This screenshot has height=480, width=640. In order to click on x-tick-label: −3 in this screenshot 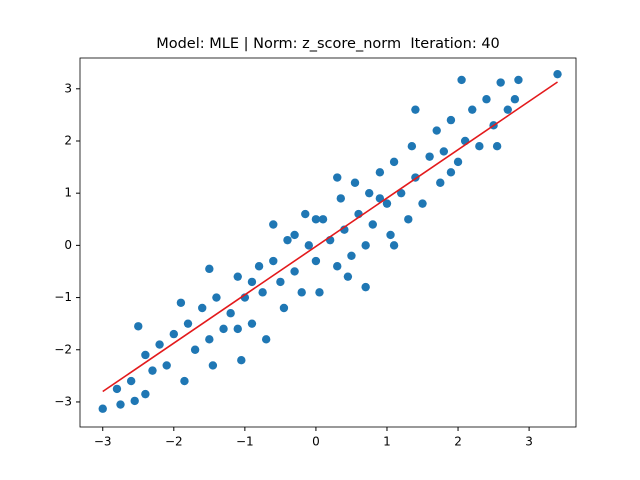, I will do `click(103, 442)`.